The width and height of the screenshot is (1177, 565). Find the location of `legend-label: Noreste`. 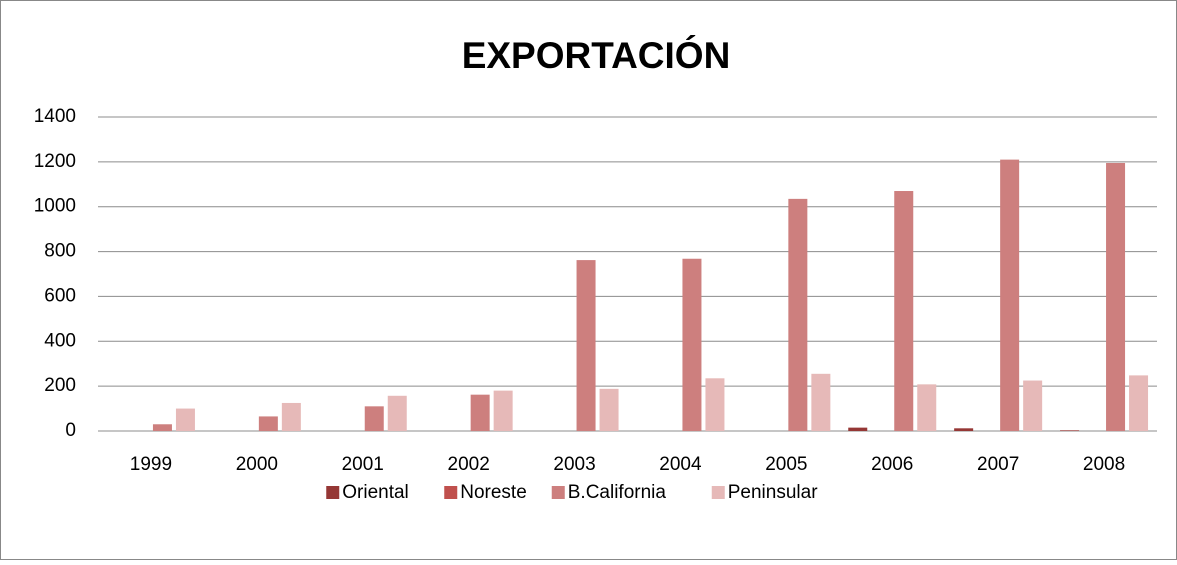

legend-label: Noreste is located at coordinates (493, 492).